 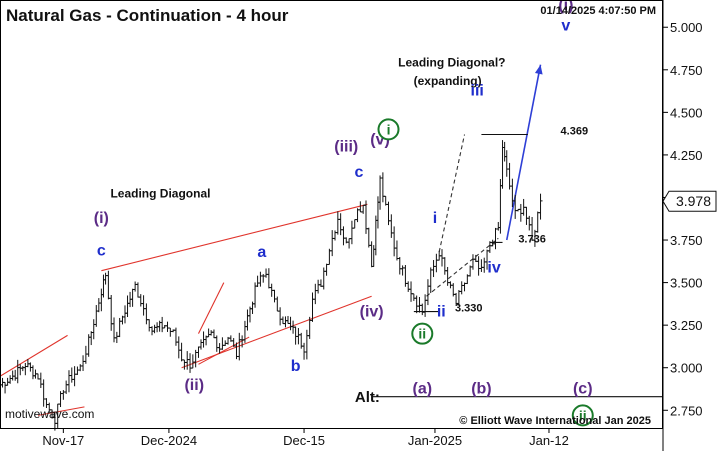 I want to click on annotation-label: Alt:, so click(x=367, y=397).